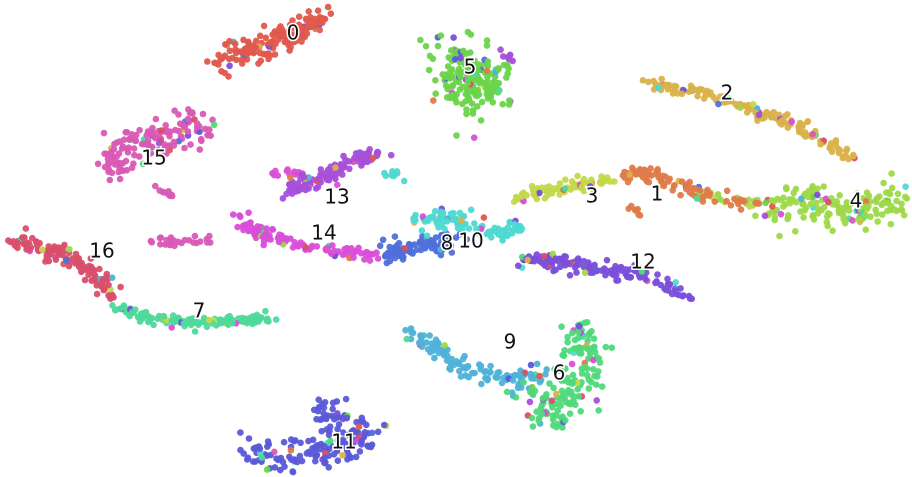 Image resolution: width=912 pixels, height=477 pixels. Describe the element at coordinates (293, 33) in the screenshot. I see `cluster-label-0: 0` at that location.